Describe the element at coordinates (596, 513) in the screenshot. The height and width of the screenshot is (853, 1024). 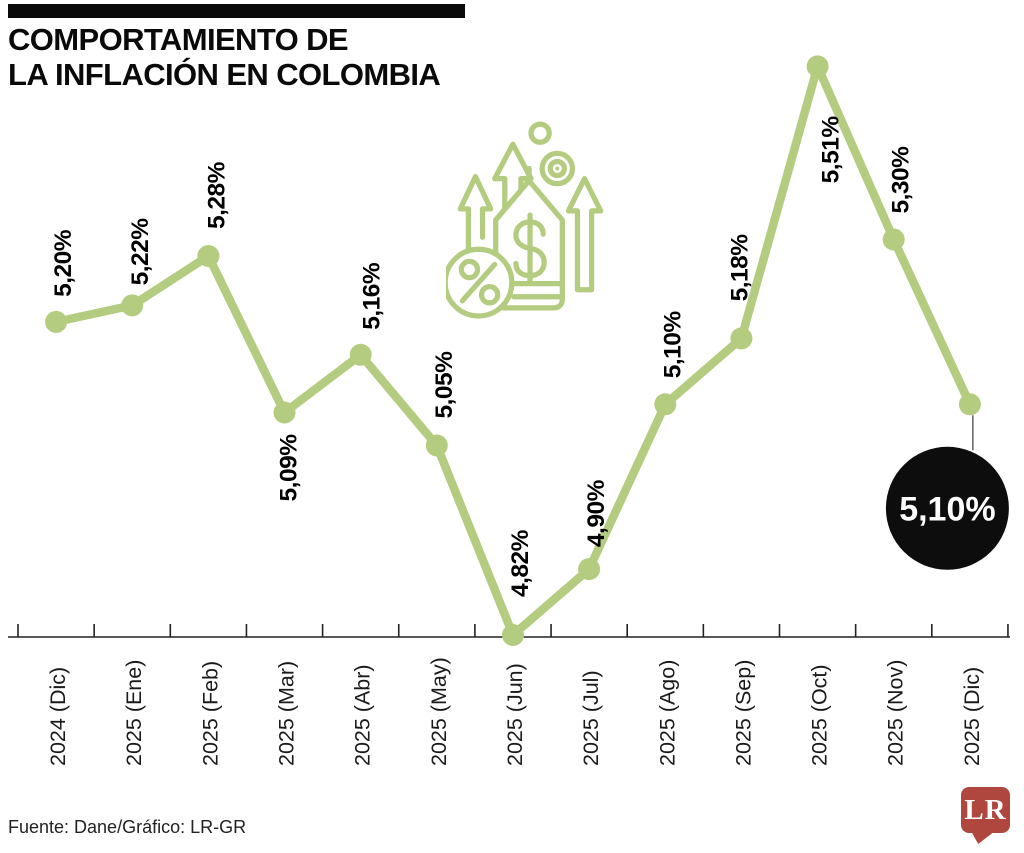
I see `value-label: 4,90%` at that location.